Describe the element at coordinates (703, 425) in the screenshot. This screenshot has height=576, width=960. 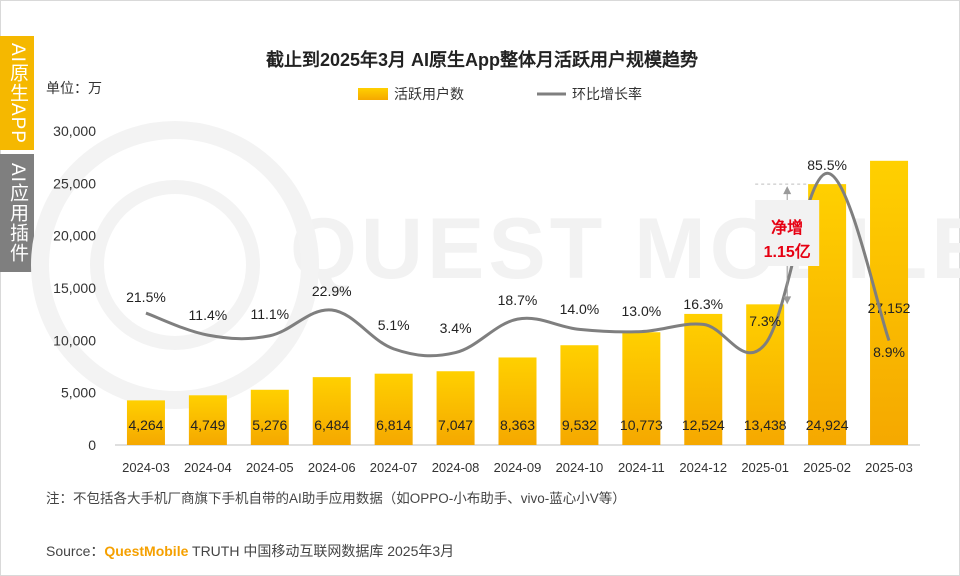
I see `bar-value-label: 12,524` at that location.